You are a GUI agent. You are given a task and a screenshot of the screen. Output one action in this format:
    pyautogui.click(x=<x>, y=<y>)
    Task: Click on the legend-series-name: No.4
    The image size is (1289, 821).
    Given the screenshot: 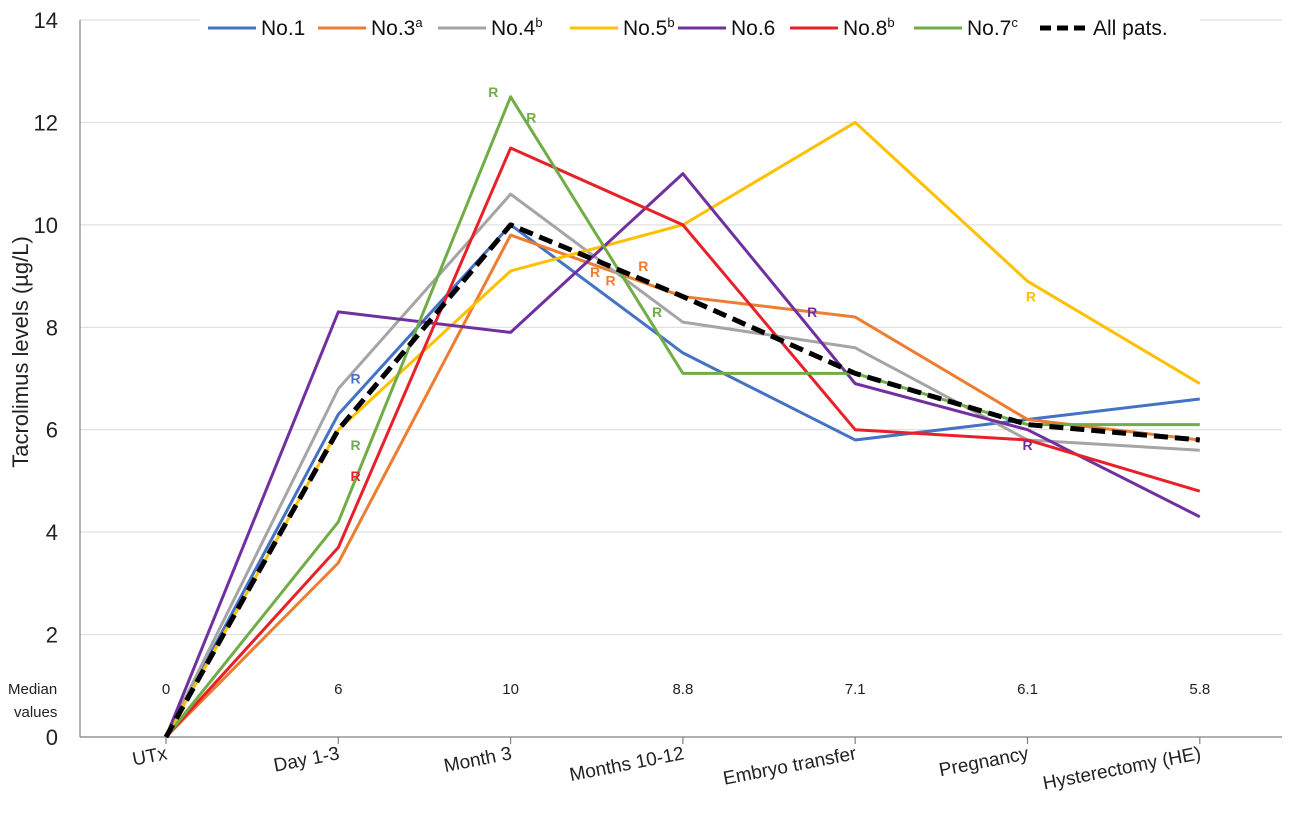 What is the action you would take?
    pyautogui.click(x=513, y=28)
    